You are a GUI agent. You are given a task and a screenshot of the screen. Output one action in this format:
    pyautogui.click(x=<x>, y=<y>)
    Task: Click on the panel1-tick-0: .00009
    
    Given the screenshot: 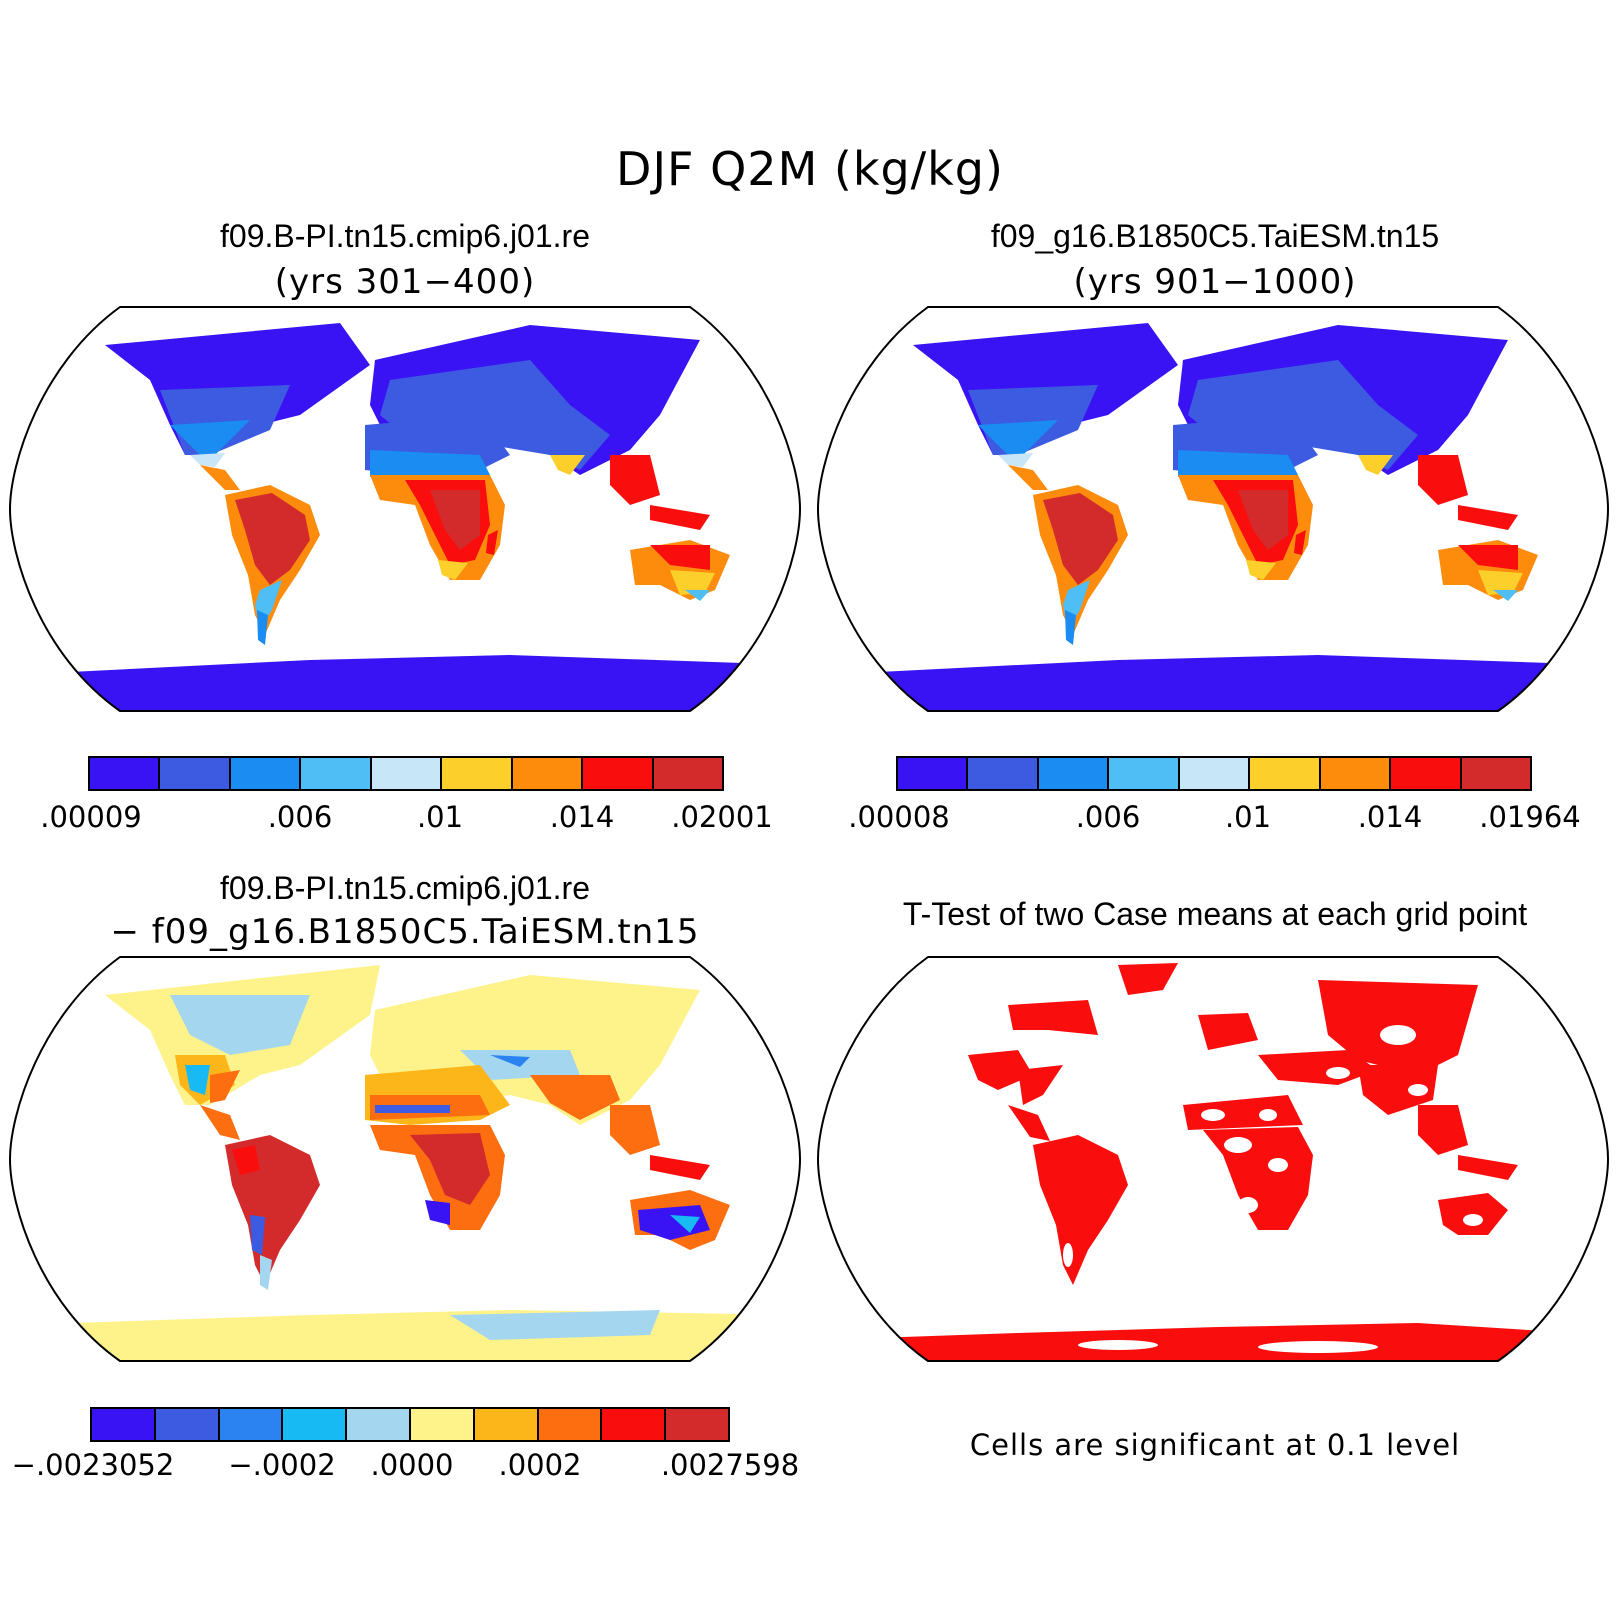 What is the action you would take?
    pyautogui.click(x=91, y=817)
    